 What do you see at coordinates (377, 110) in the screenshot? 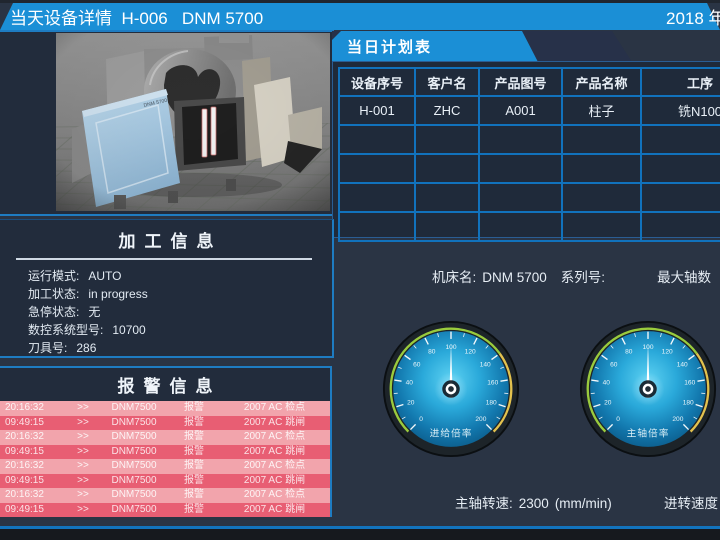
I see `table-cell: H-001` at bounding box center [377, 110].